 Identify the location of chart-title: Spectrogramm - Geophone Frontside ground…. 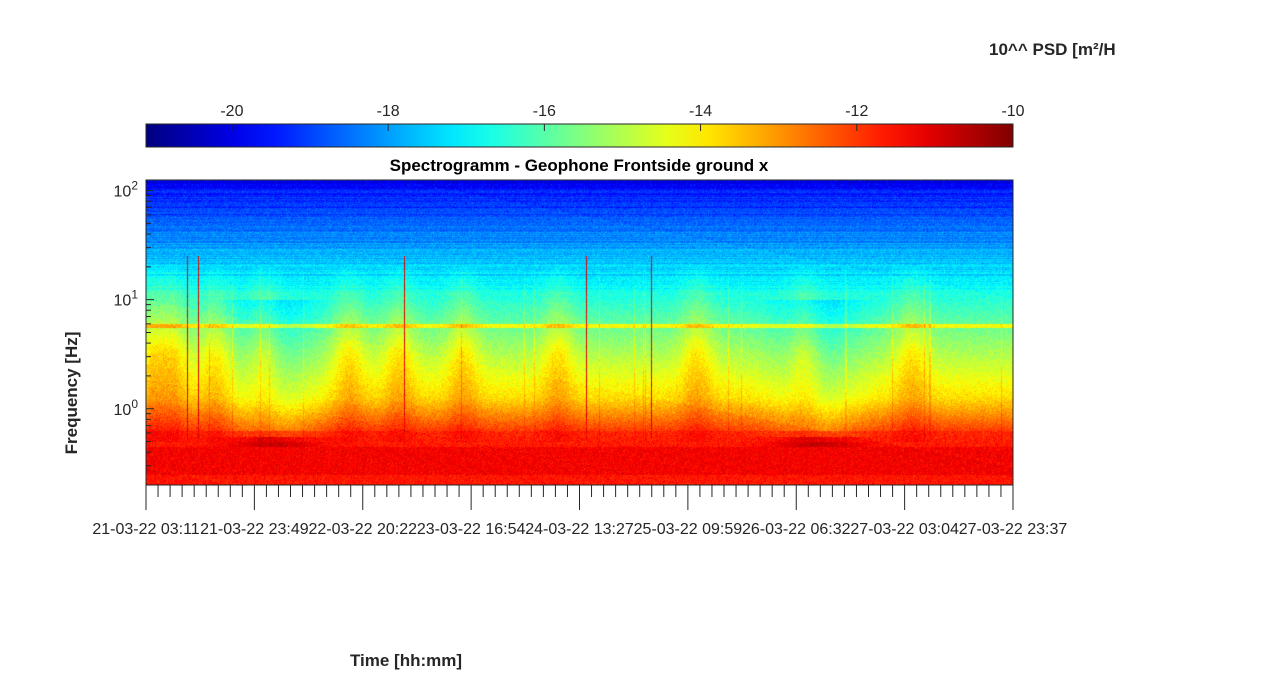
(579, 165).